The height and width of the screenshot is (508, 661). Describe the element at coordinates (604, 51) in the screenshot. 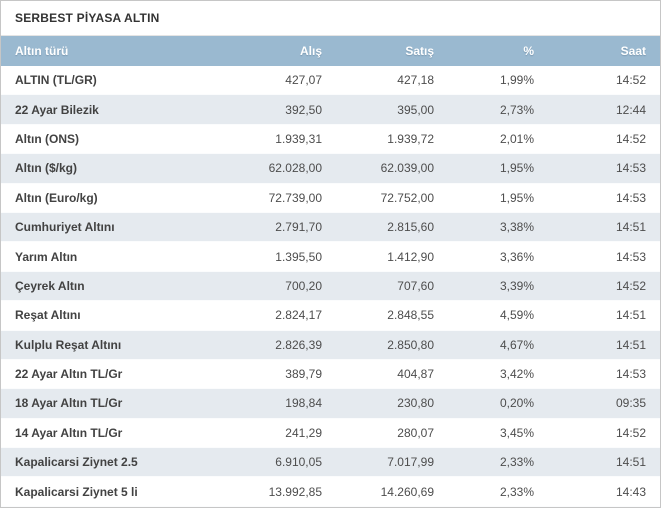

I see `column-header-time: Saat` at that location.